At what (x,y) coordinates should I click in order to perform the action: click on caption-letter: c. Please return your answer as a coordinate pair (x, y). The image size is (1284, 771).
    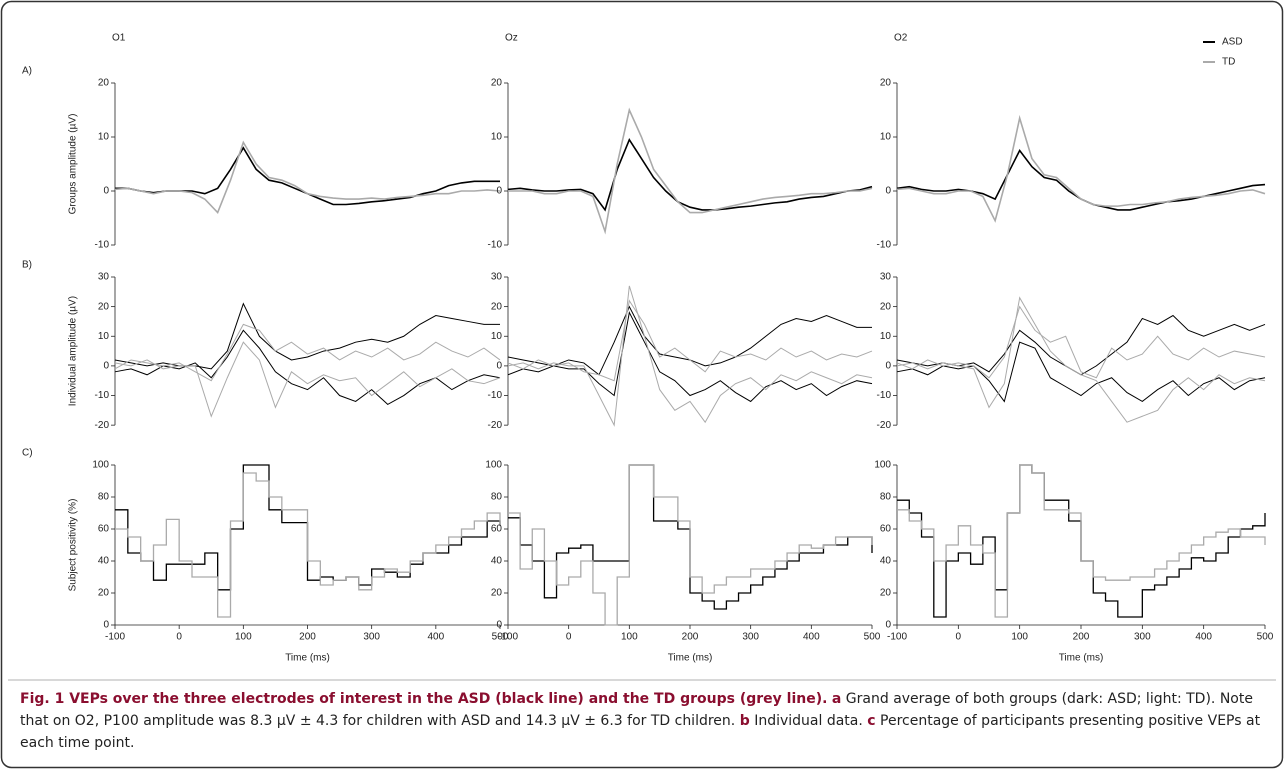
    Looking at the image, I should click on (871, 721).